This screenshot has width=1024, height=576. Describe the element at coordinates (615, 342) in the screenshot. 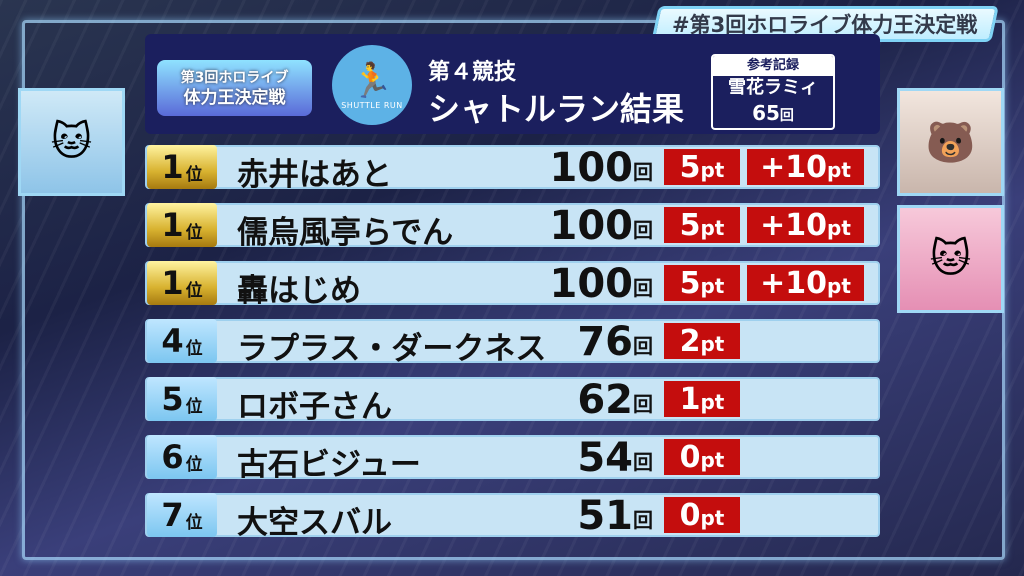

I see `count-value: 76 回` at that location.